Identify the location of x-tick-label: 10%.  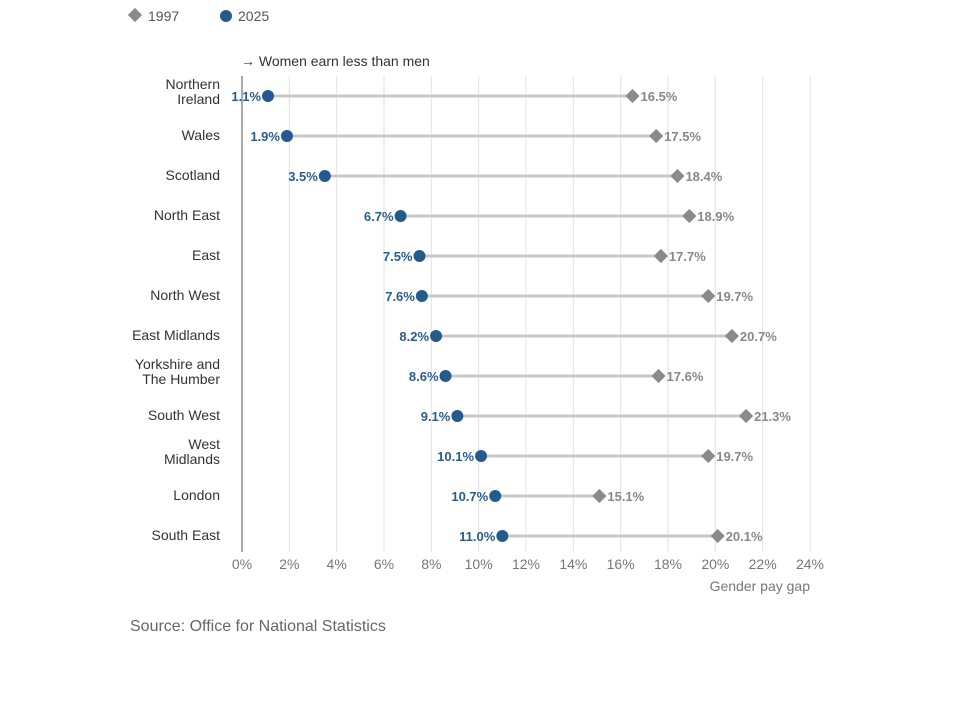
(479, 564).